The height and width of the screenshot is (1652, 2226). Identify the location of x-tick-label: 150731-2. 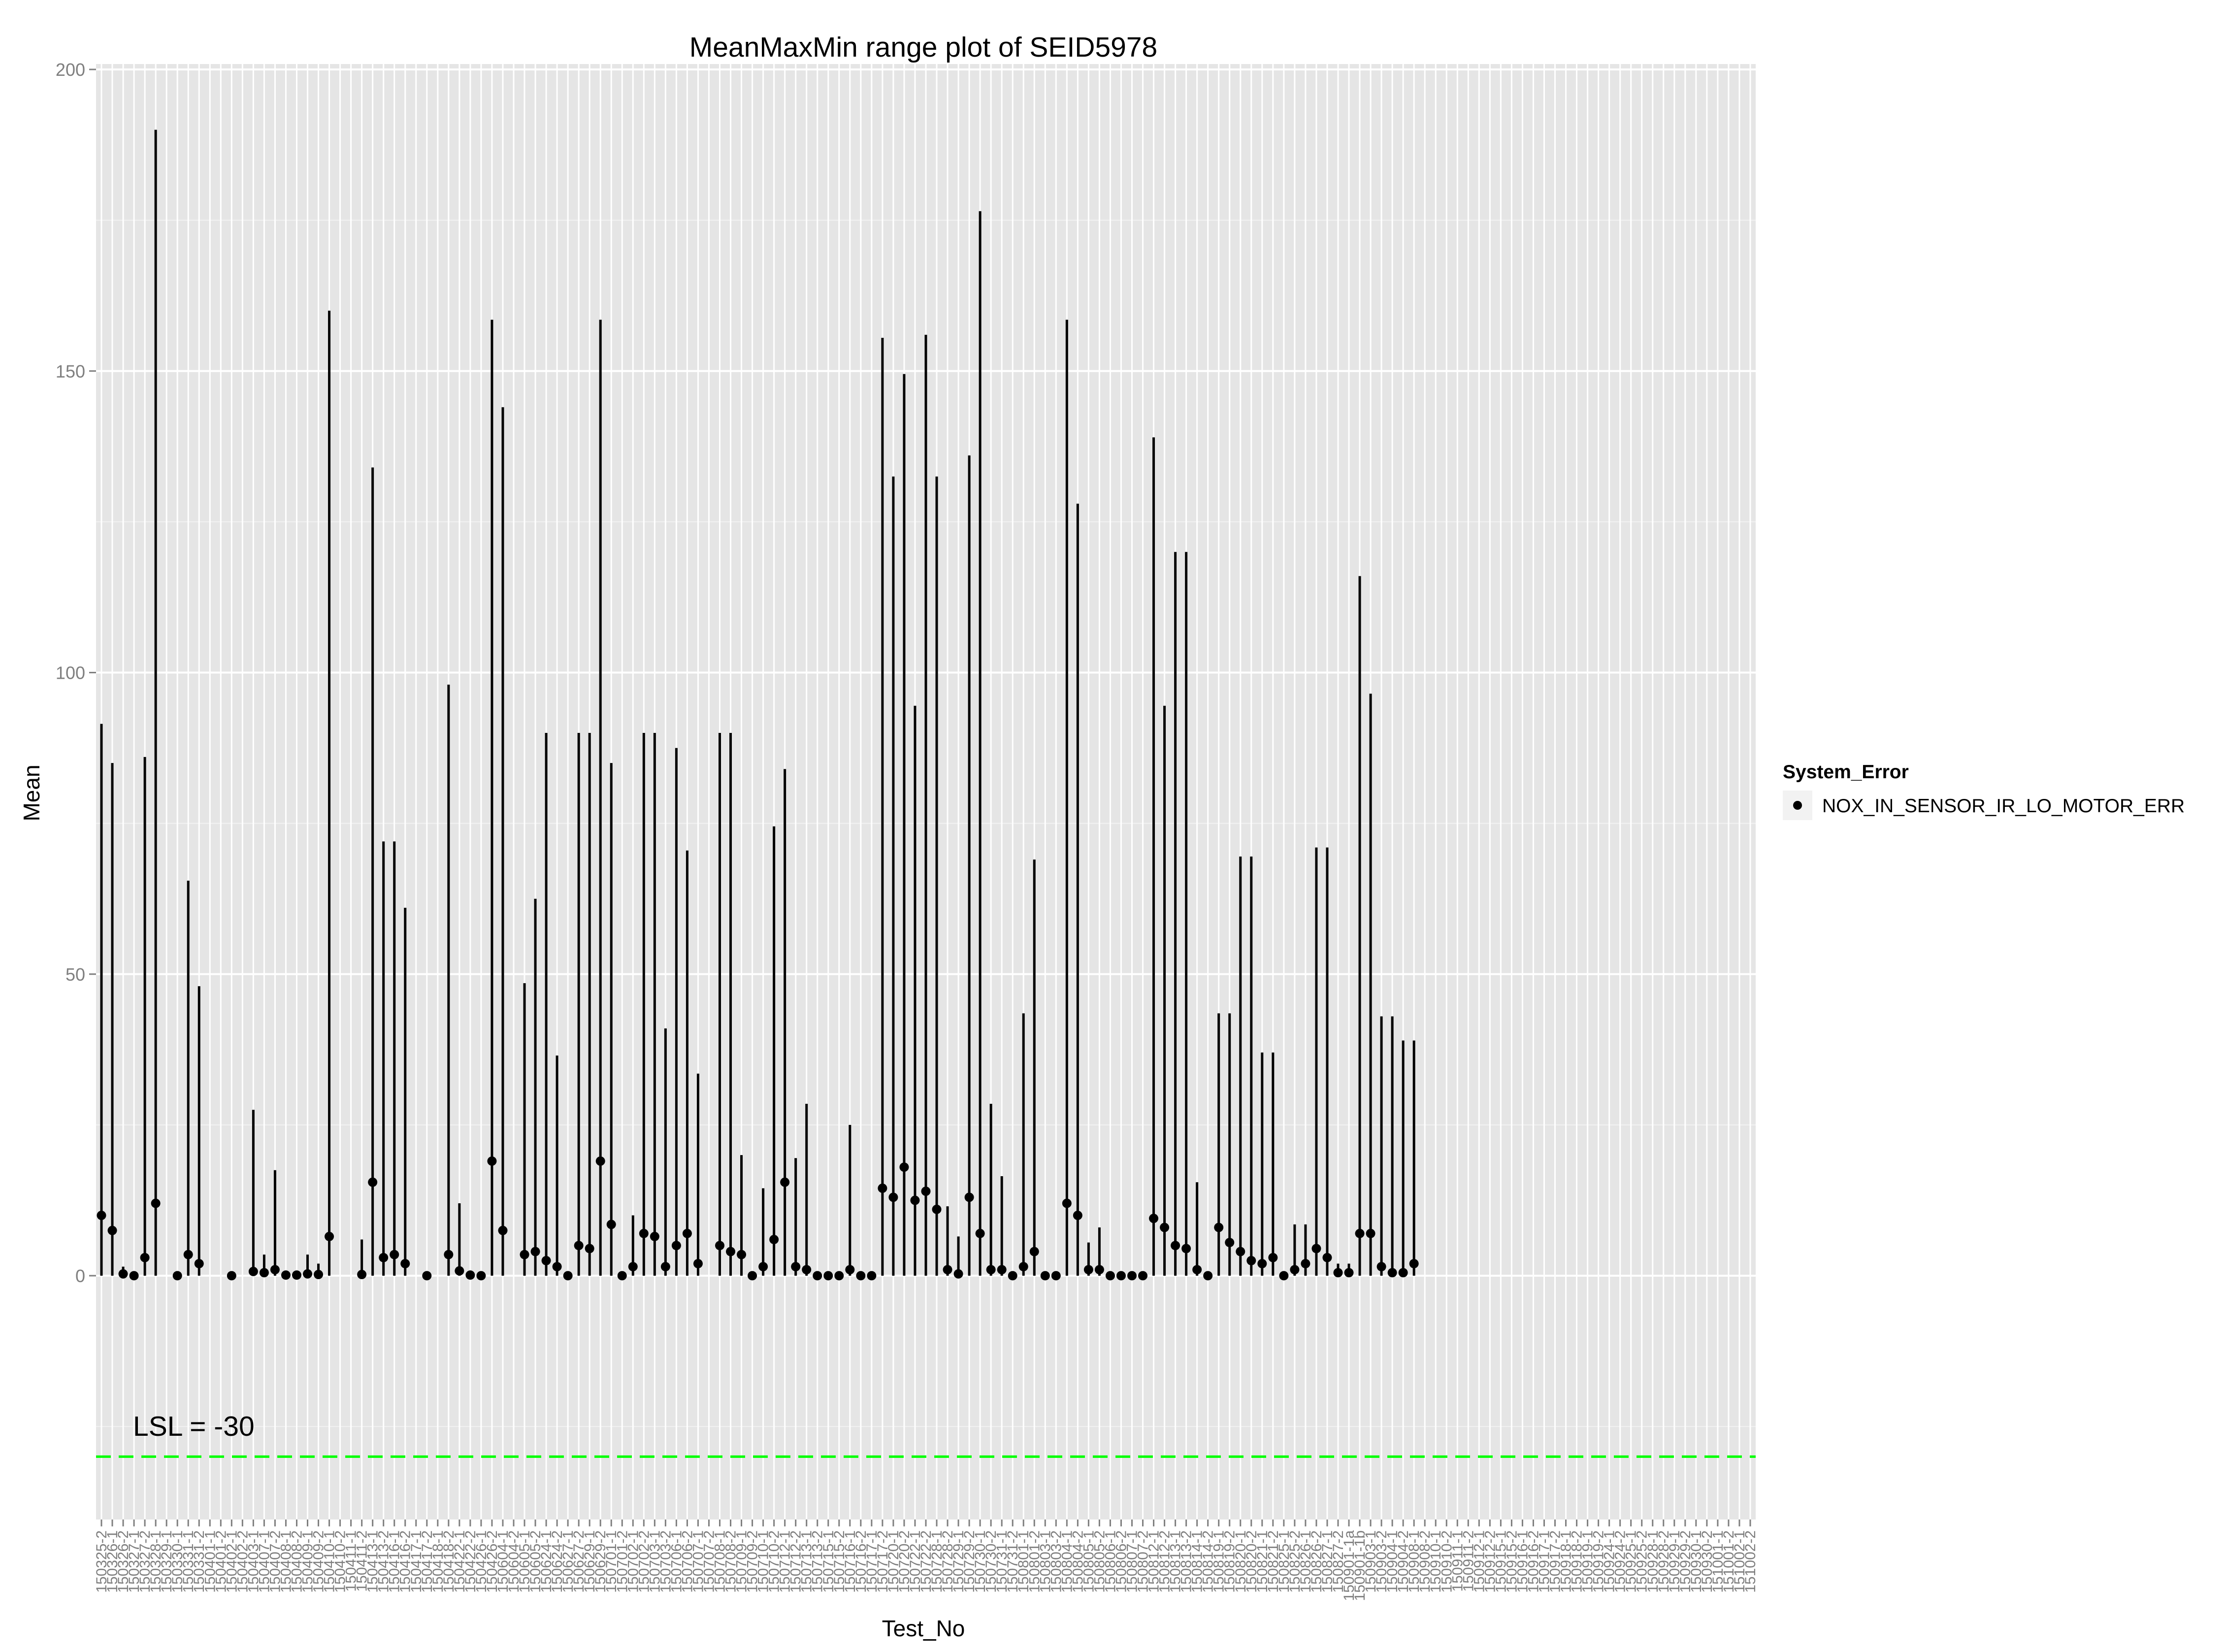
(1013, 1561).